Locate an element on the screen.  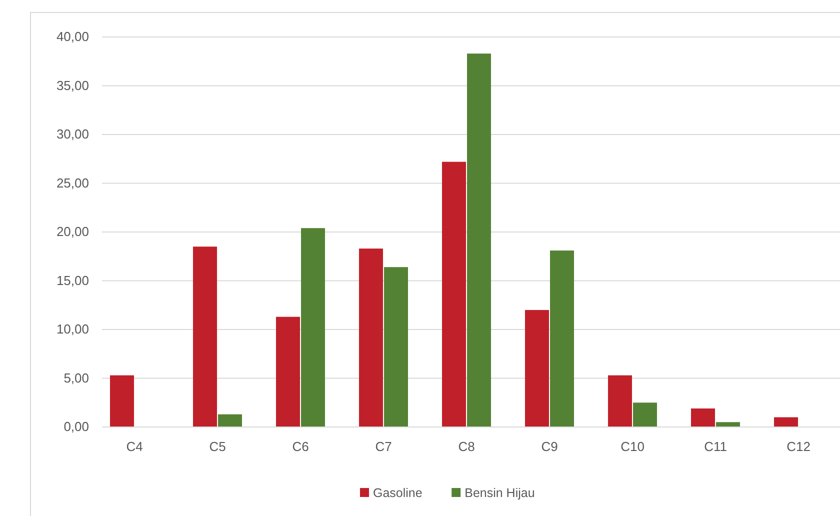
y-tick-label: 15,00 is located at coordinates (72, 280).